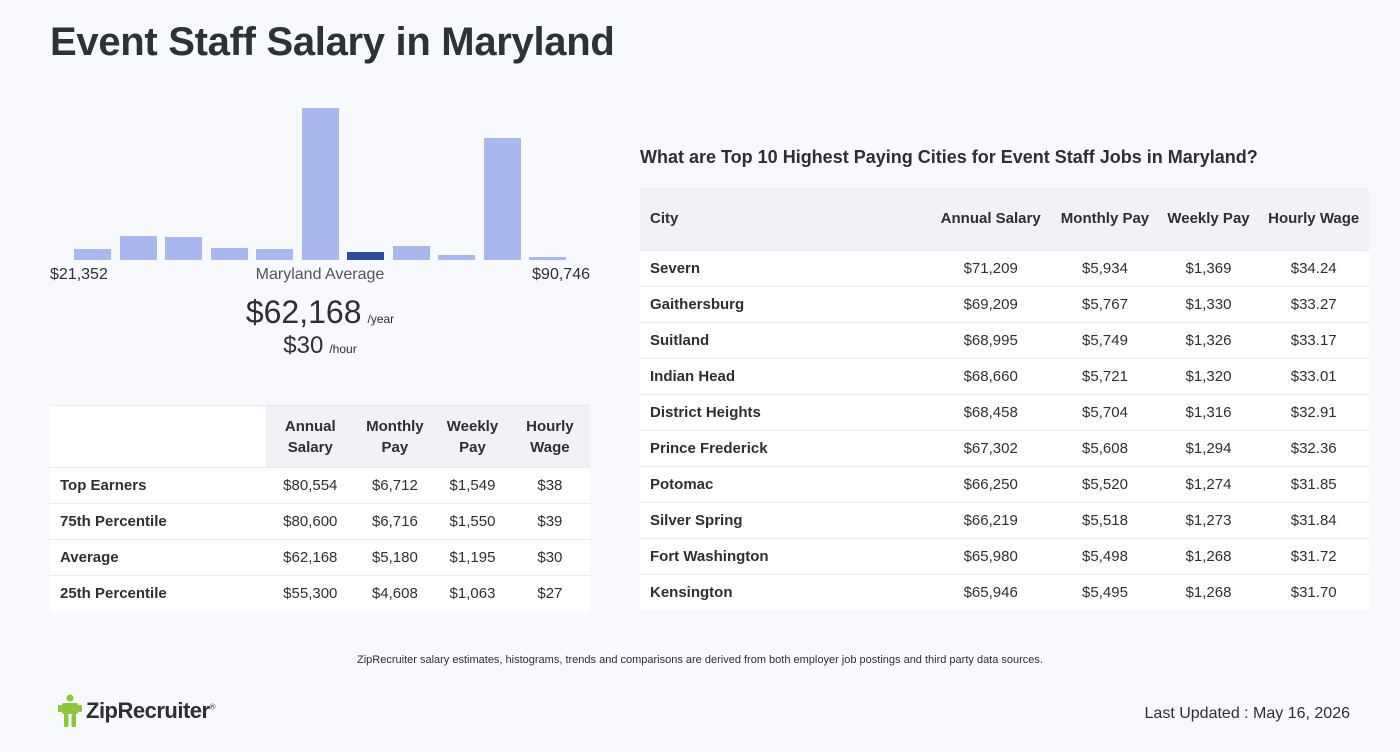  Describe the element at coordinates (785, 267) in the screenshot. I see `city-name: Severn` at that location.